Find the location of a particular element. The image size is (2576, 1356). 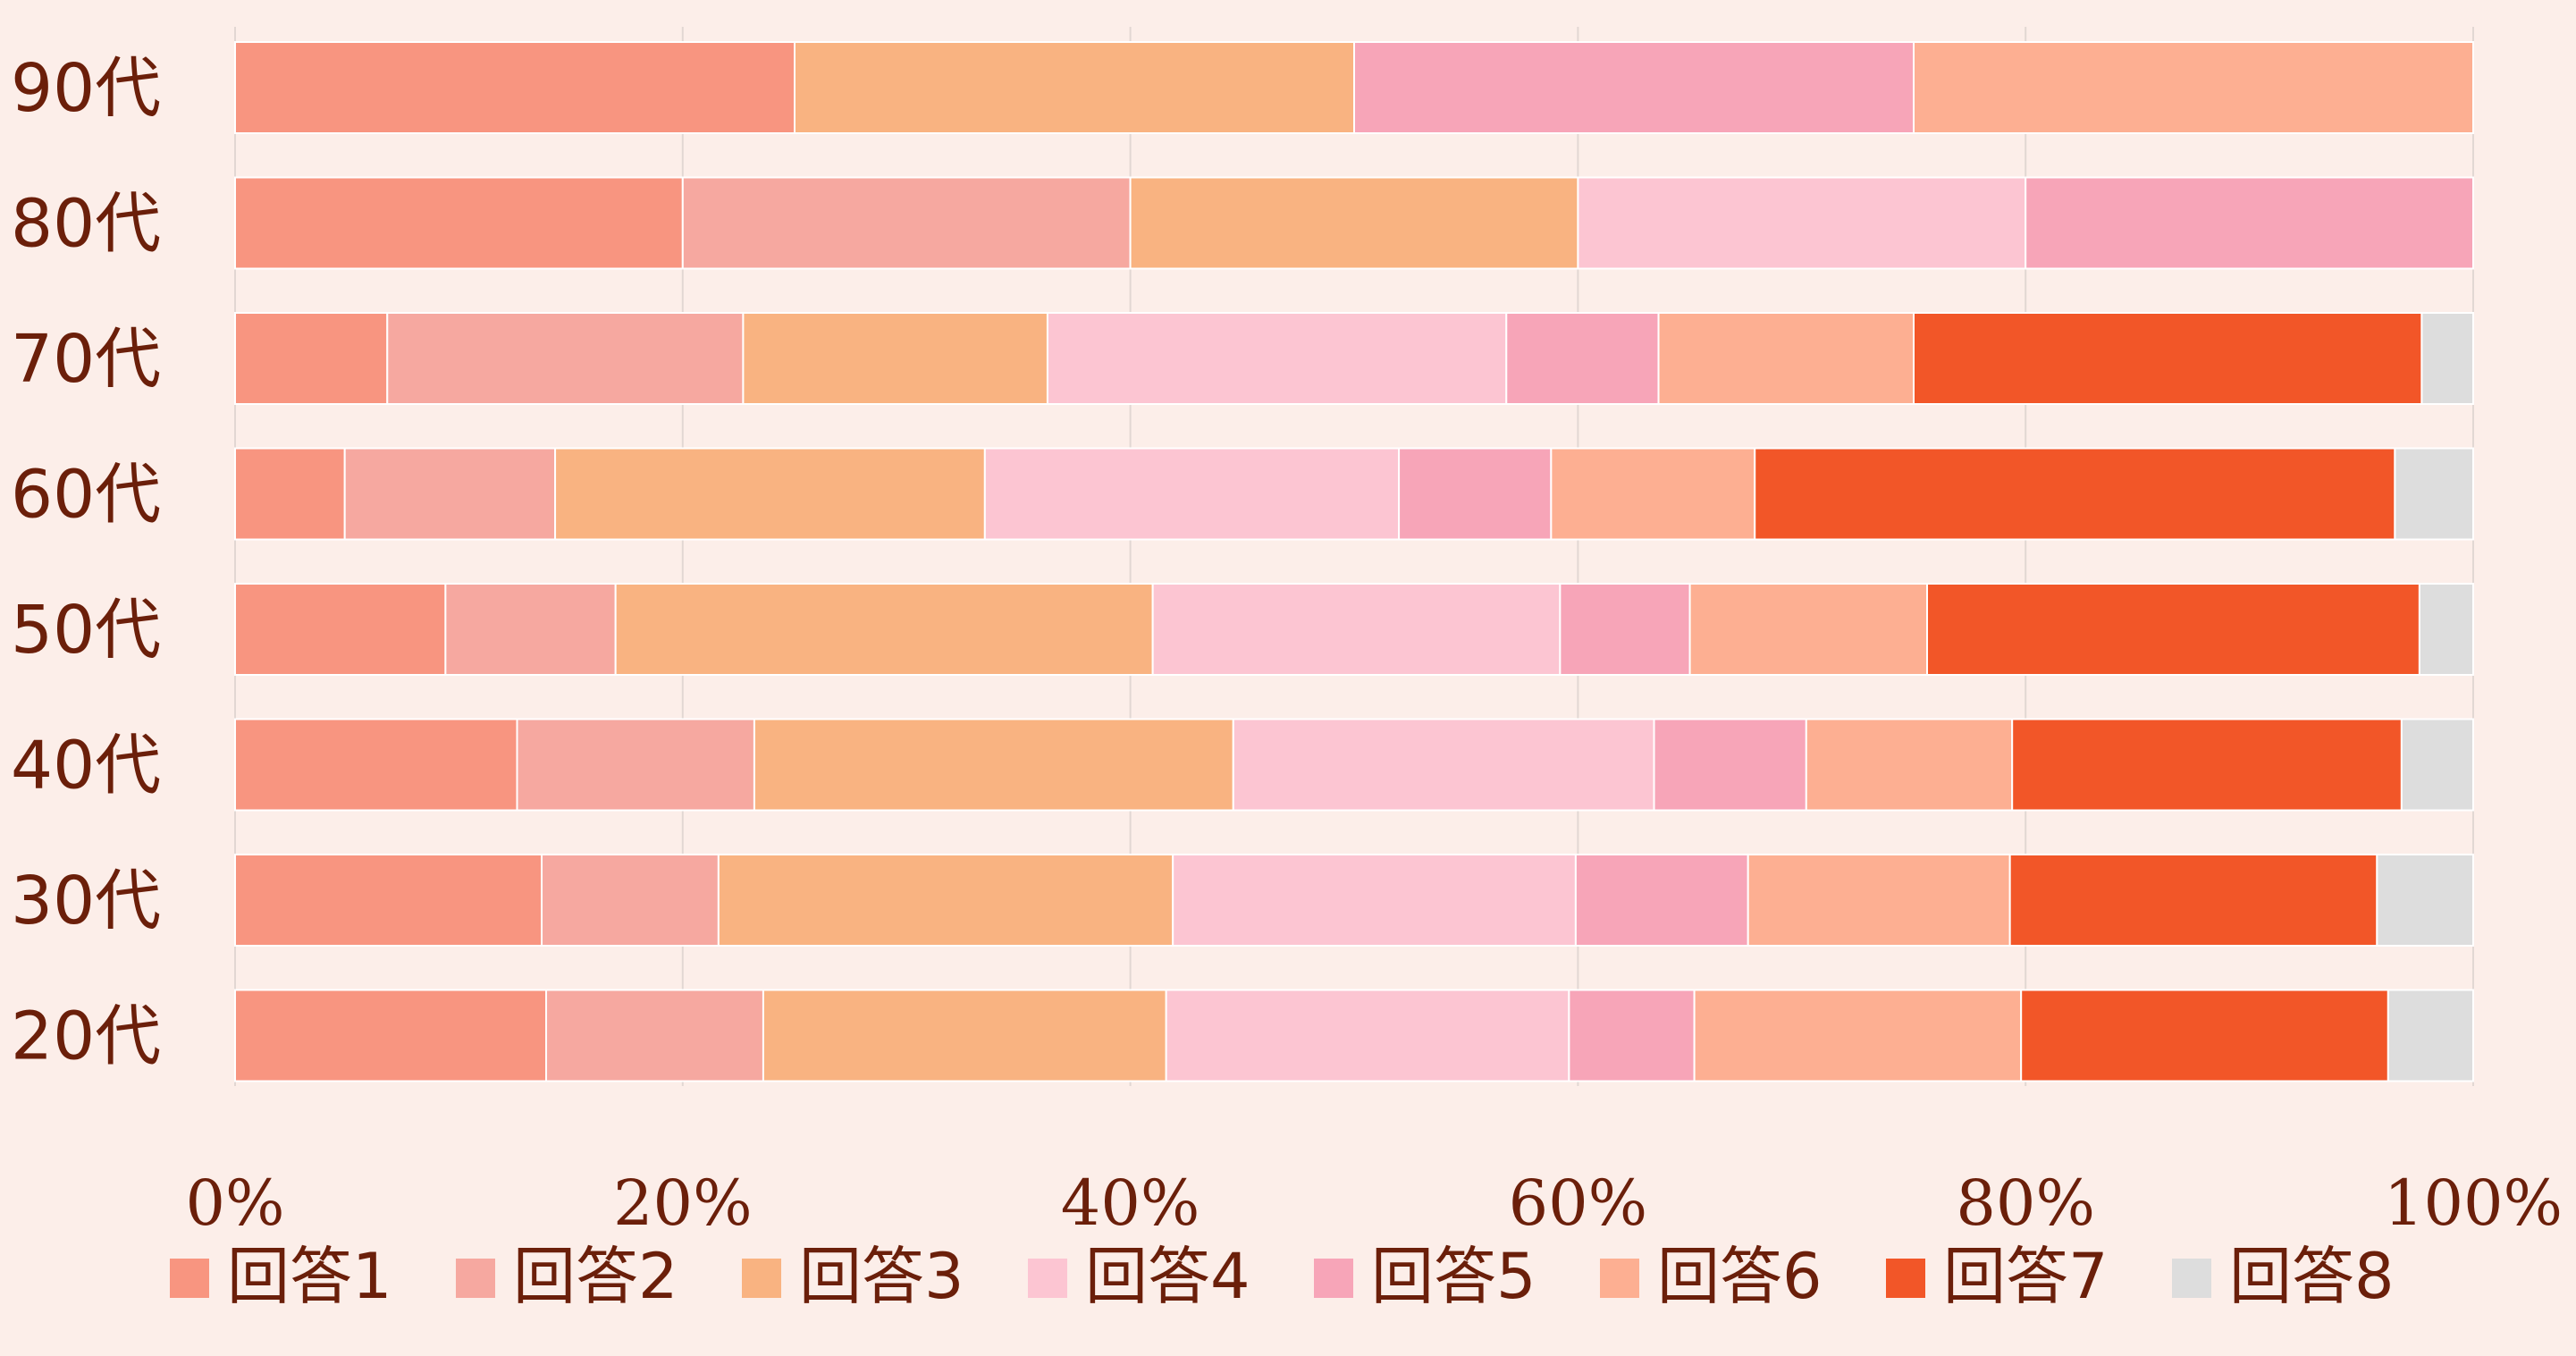

category-label: 70代 is located at coordinates (86, 359).